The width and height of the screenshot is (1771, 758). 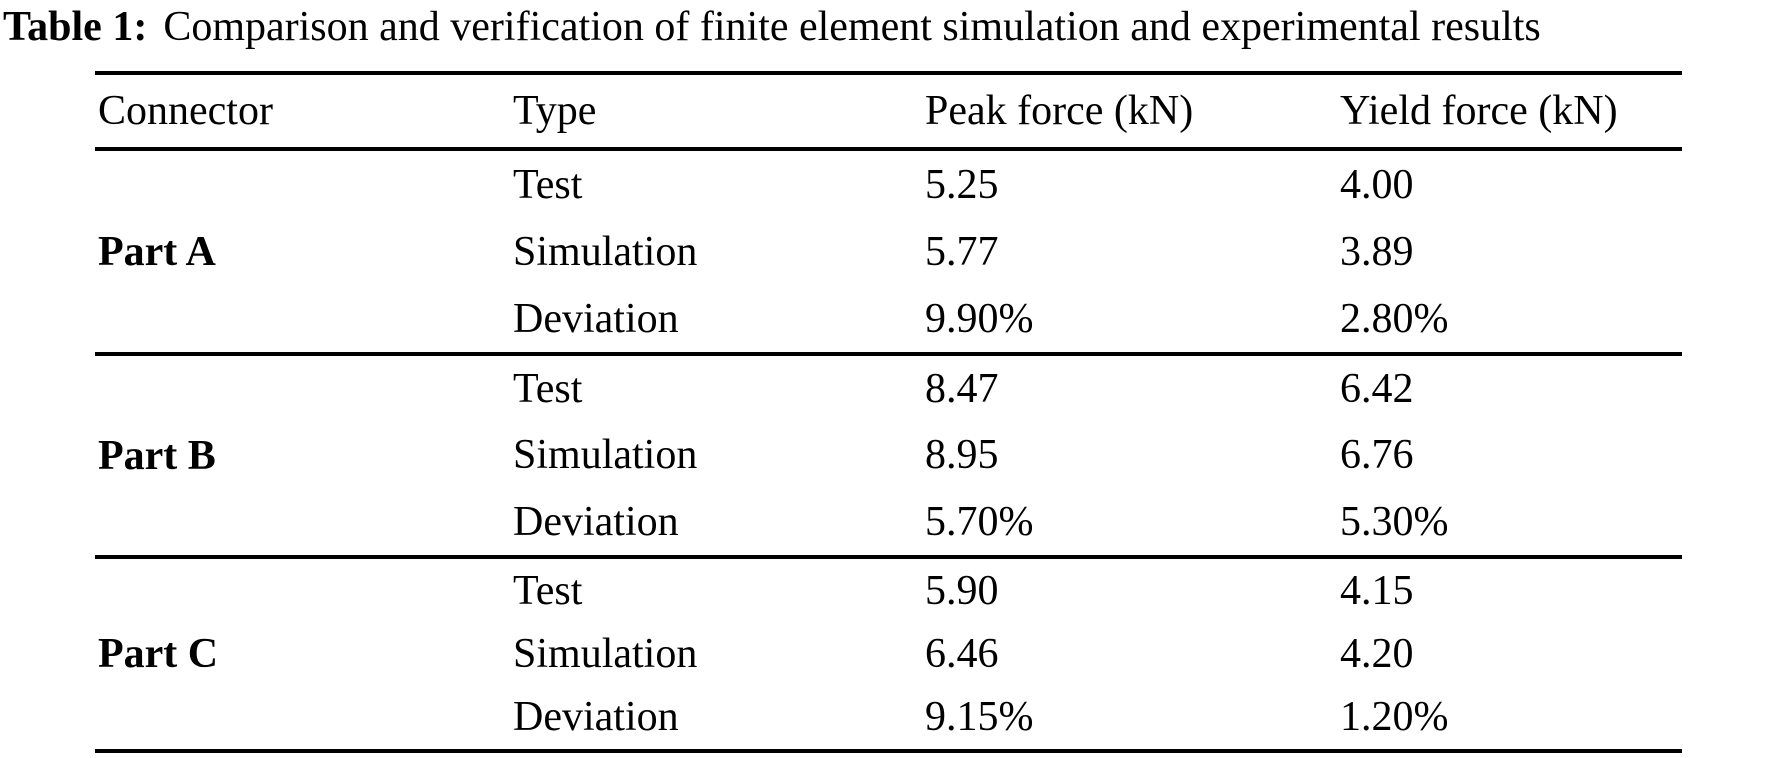 I want to click on column-header-connector: Connector, so click(x=185, y=111).